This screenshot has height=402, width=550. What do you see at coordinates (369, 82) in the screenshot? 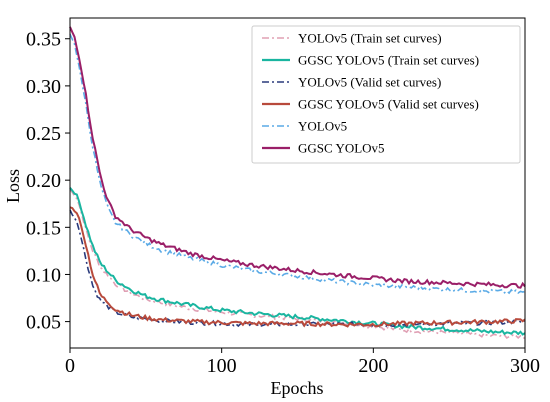
I see `legend-label-3: YOLOv5 (Valid set curves)` at bounding box center [369, 82].